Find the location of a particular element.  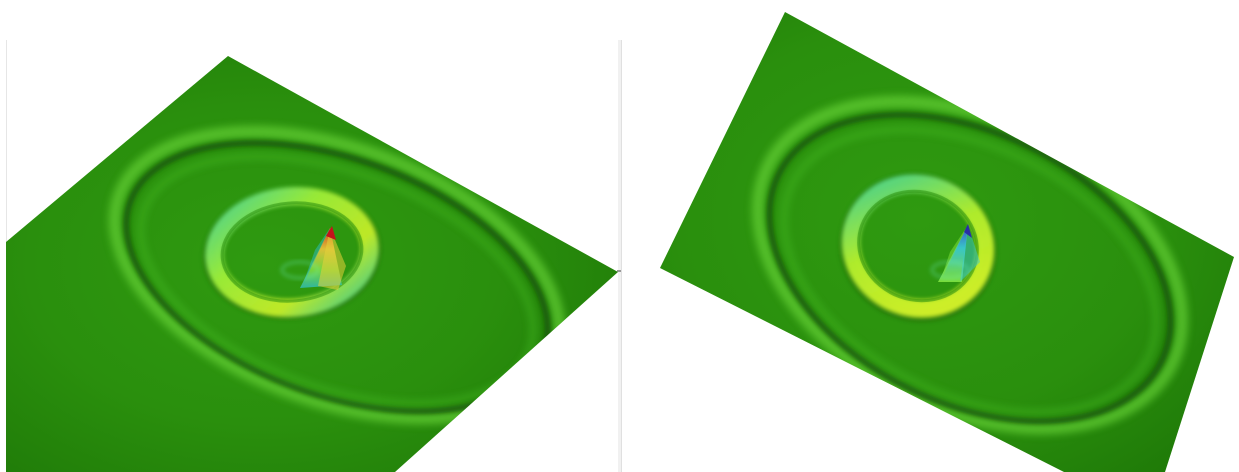

right-inner-ring is located at coordinates (918, 246).